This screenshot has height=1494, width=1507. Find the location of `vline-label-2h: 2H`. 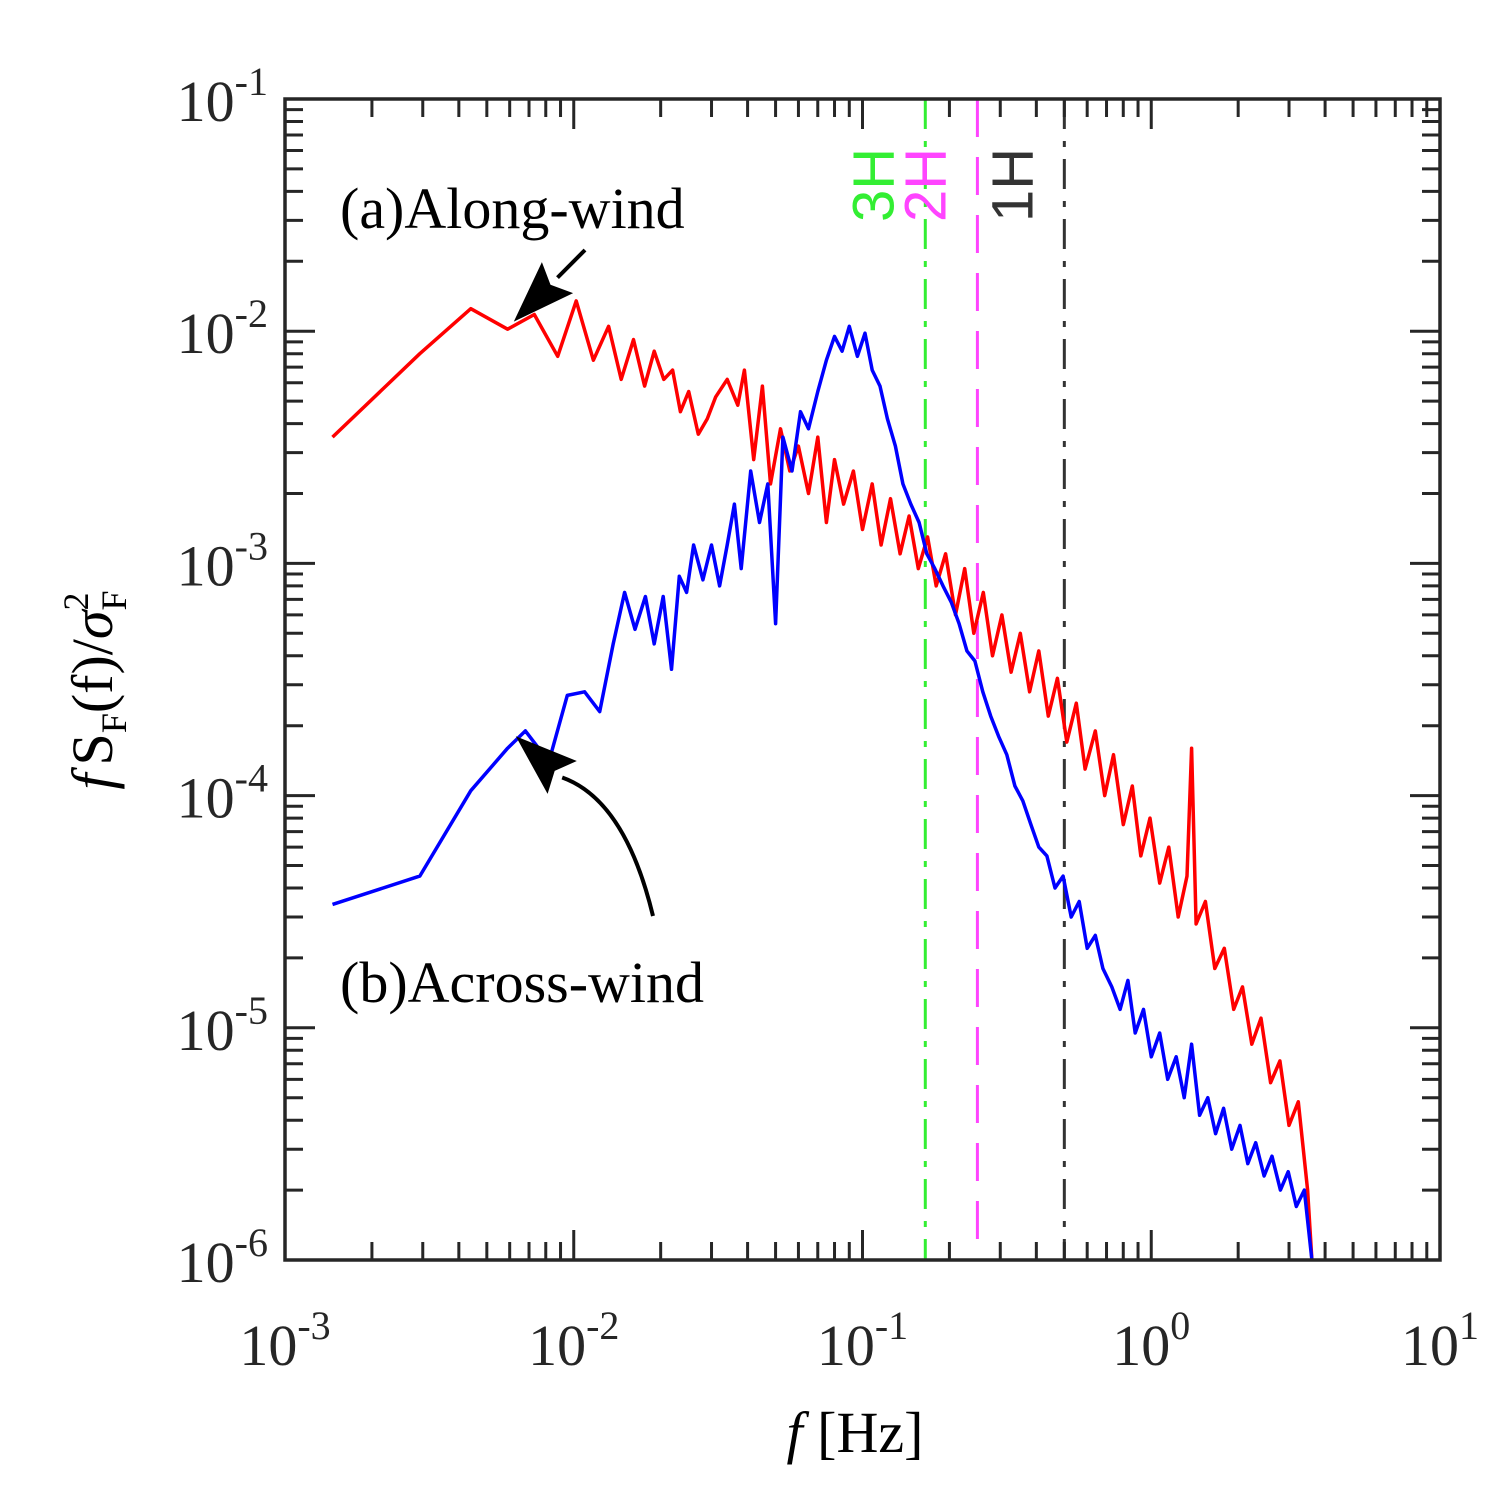

vline-label-2h: 2H is located at coordinates (925, 185).